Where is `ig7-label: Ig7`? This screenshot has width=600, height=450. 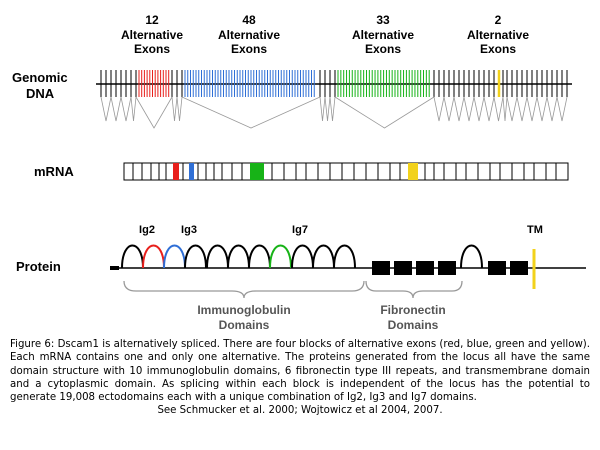
ig7-label: Ig7 is located at coordinates (300, 230).